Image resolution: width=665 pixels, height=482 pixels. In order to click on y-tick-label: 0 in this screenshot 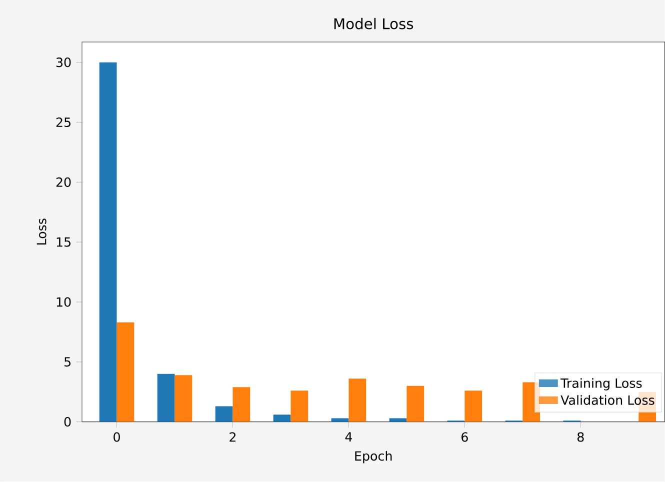, I will do `click(67, 422)`.